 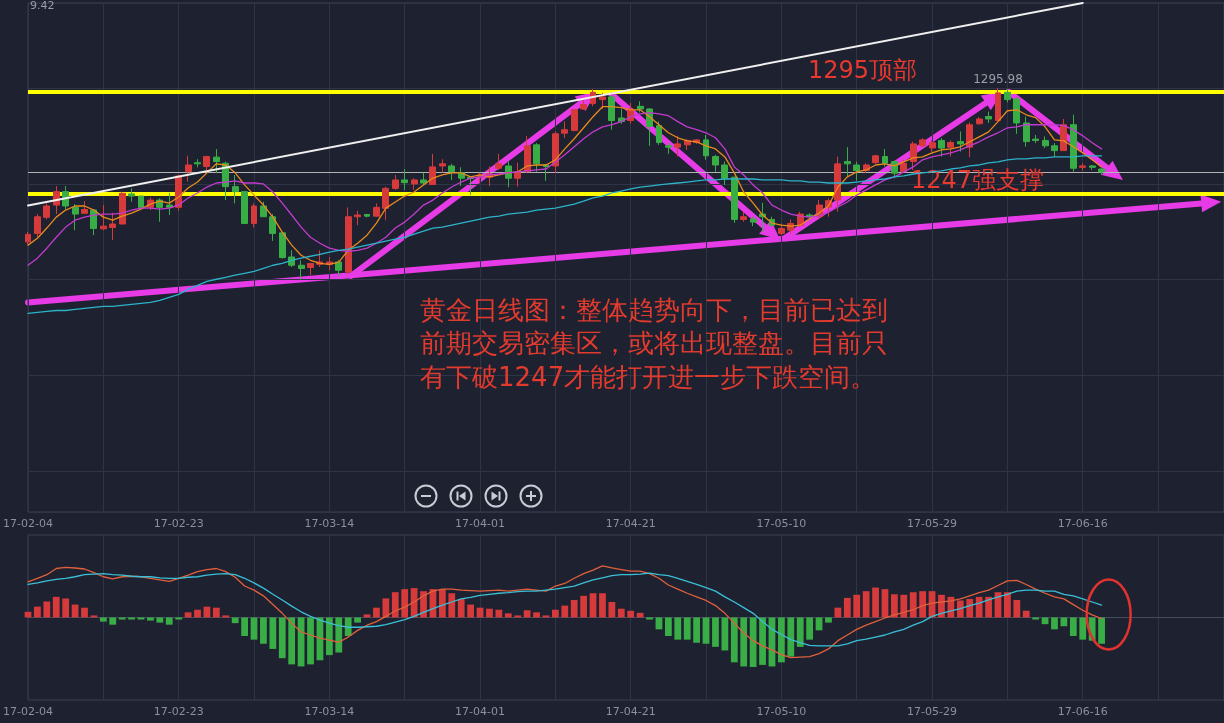 I want to click on text: 黄金日线图：整体趋势向下，目前已达到前期交易密集区，或将出现整盘。目前只有下破1247才能打开进一步下跌空间。, so click(x=654, y=343).